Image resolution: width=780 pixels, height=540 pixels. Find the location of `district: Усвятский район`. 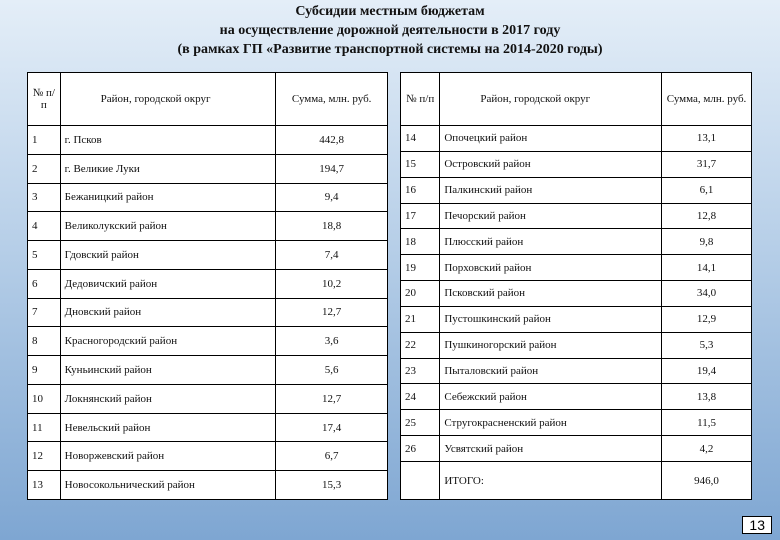

district: Усвятский район is located at coordinates (551, 448).